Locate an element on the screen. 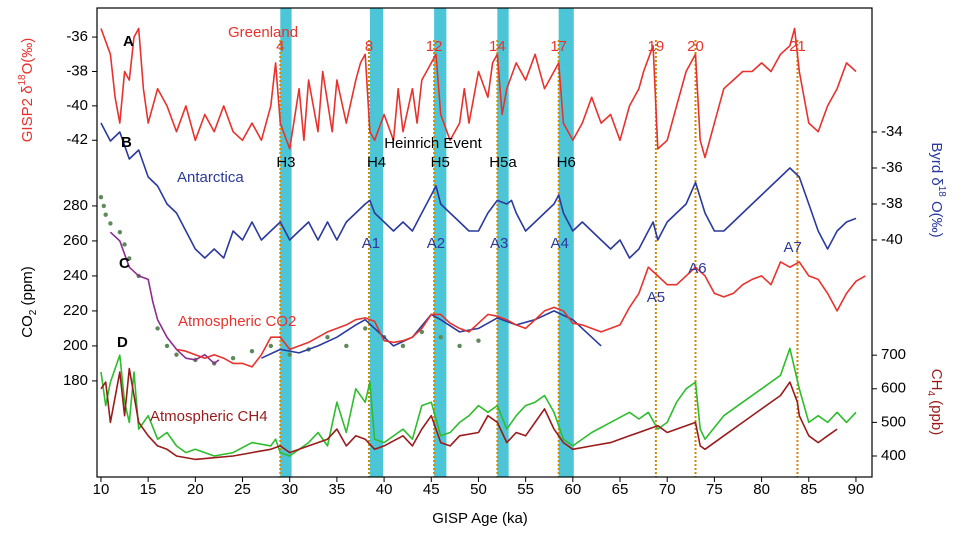  y-axis-label: GISP2 δ18O(‰) is located at coordinates (26, 90).